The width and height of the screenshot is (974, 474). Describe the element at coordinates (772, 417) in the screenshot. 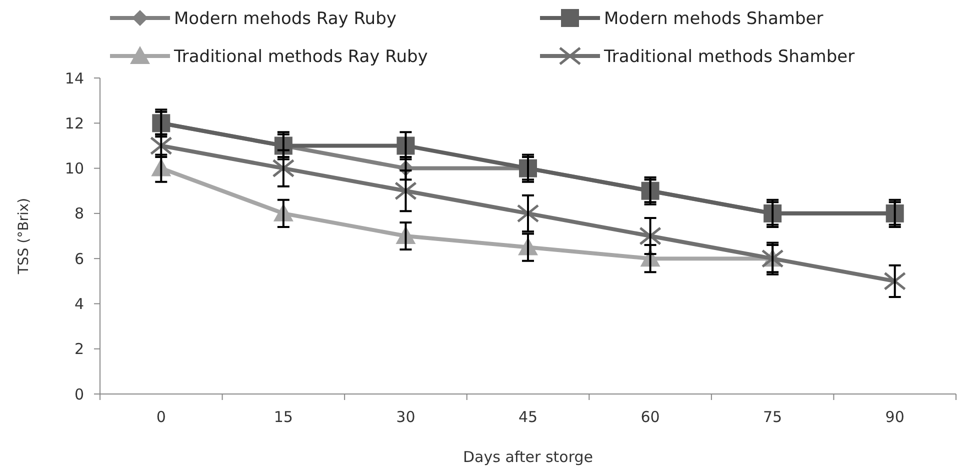

I see `x-tick-label: 75` at that location.